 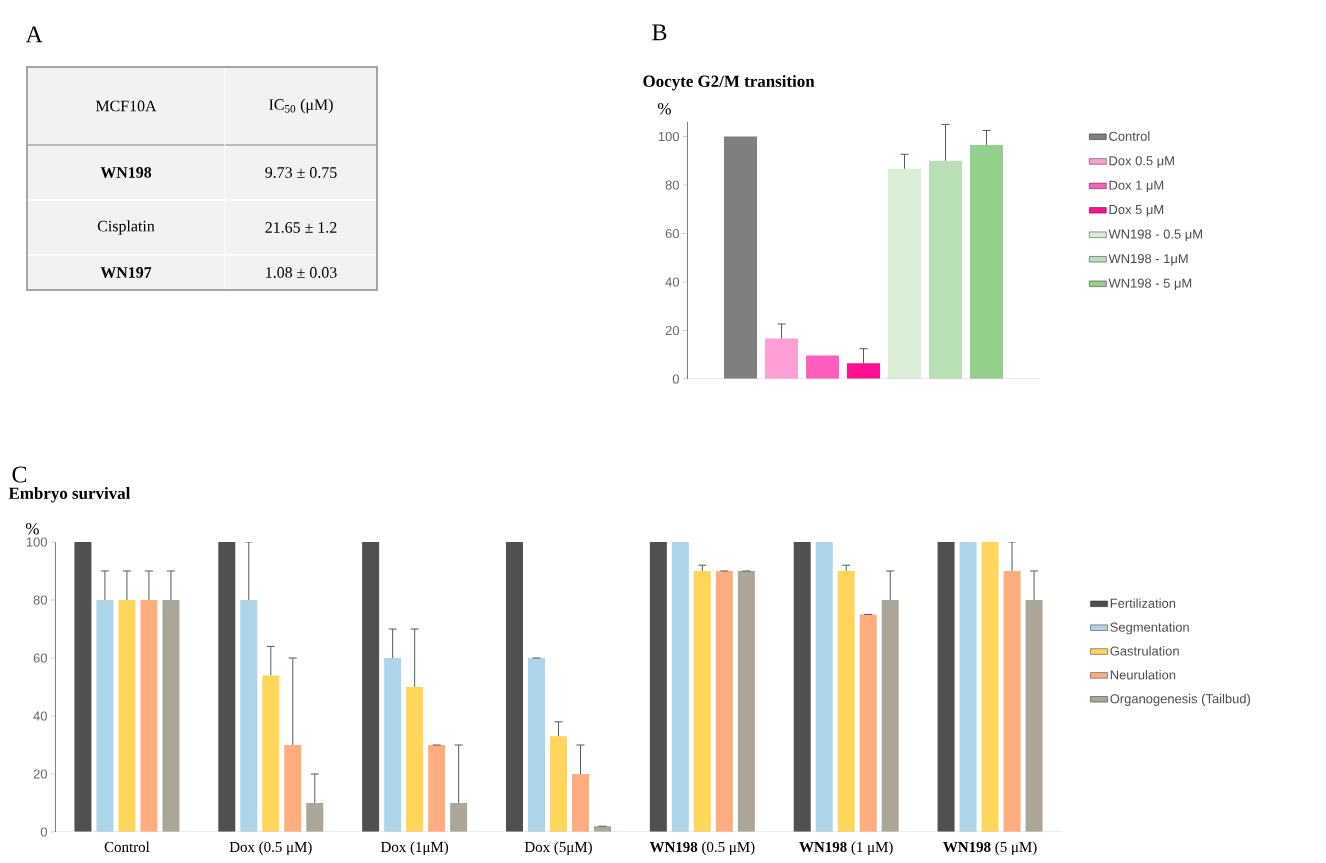 I want to click on legend-label: Fertilization, so click(x=1143, y=603).